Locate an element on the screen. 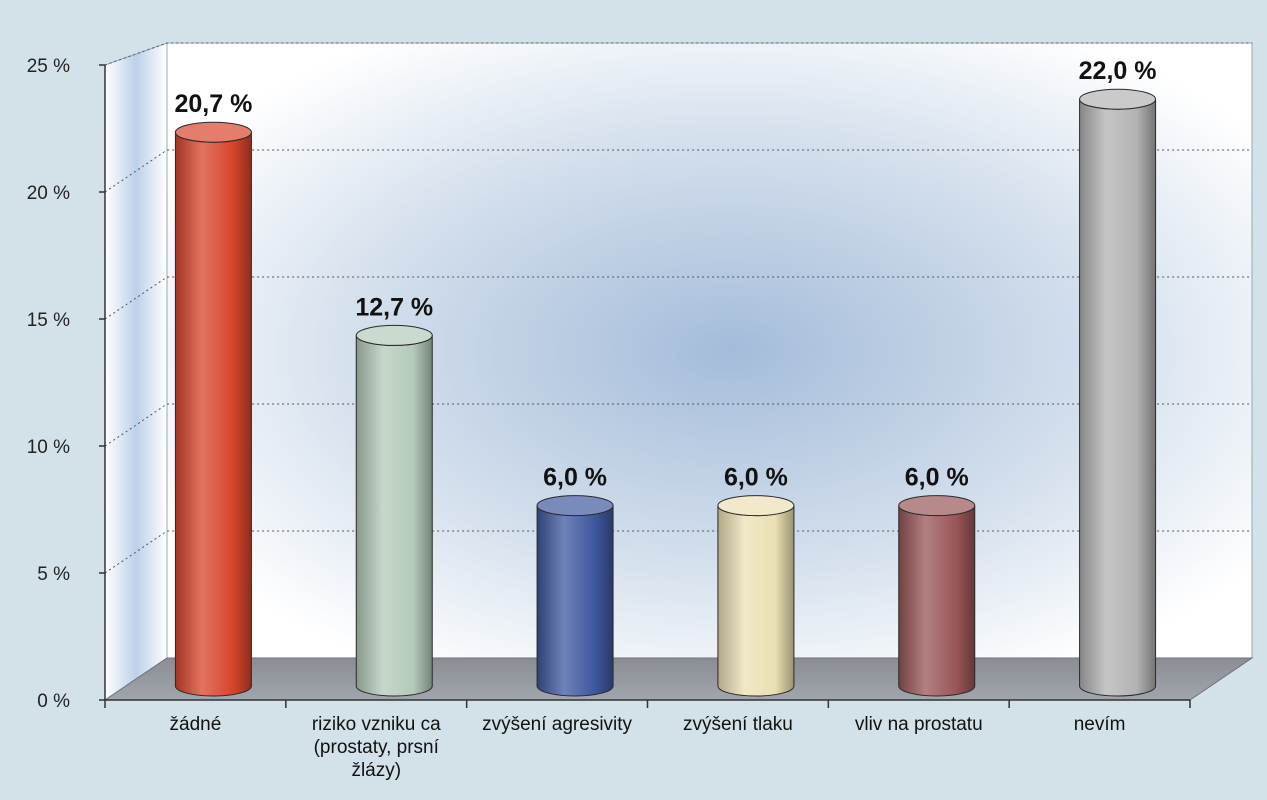 This screenshot has height=800, width=1267. x-tick-line: zvýšení tlaku is located at coordinates (738, 724).